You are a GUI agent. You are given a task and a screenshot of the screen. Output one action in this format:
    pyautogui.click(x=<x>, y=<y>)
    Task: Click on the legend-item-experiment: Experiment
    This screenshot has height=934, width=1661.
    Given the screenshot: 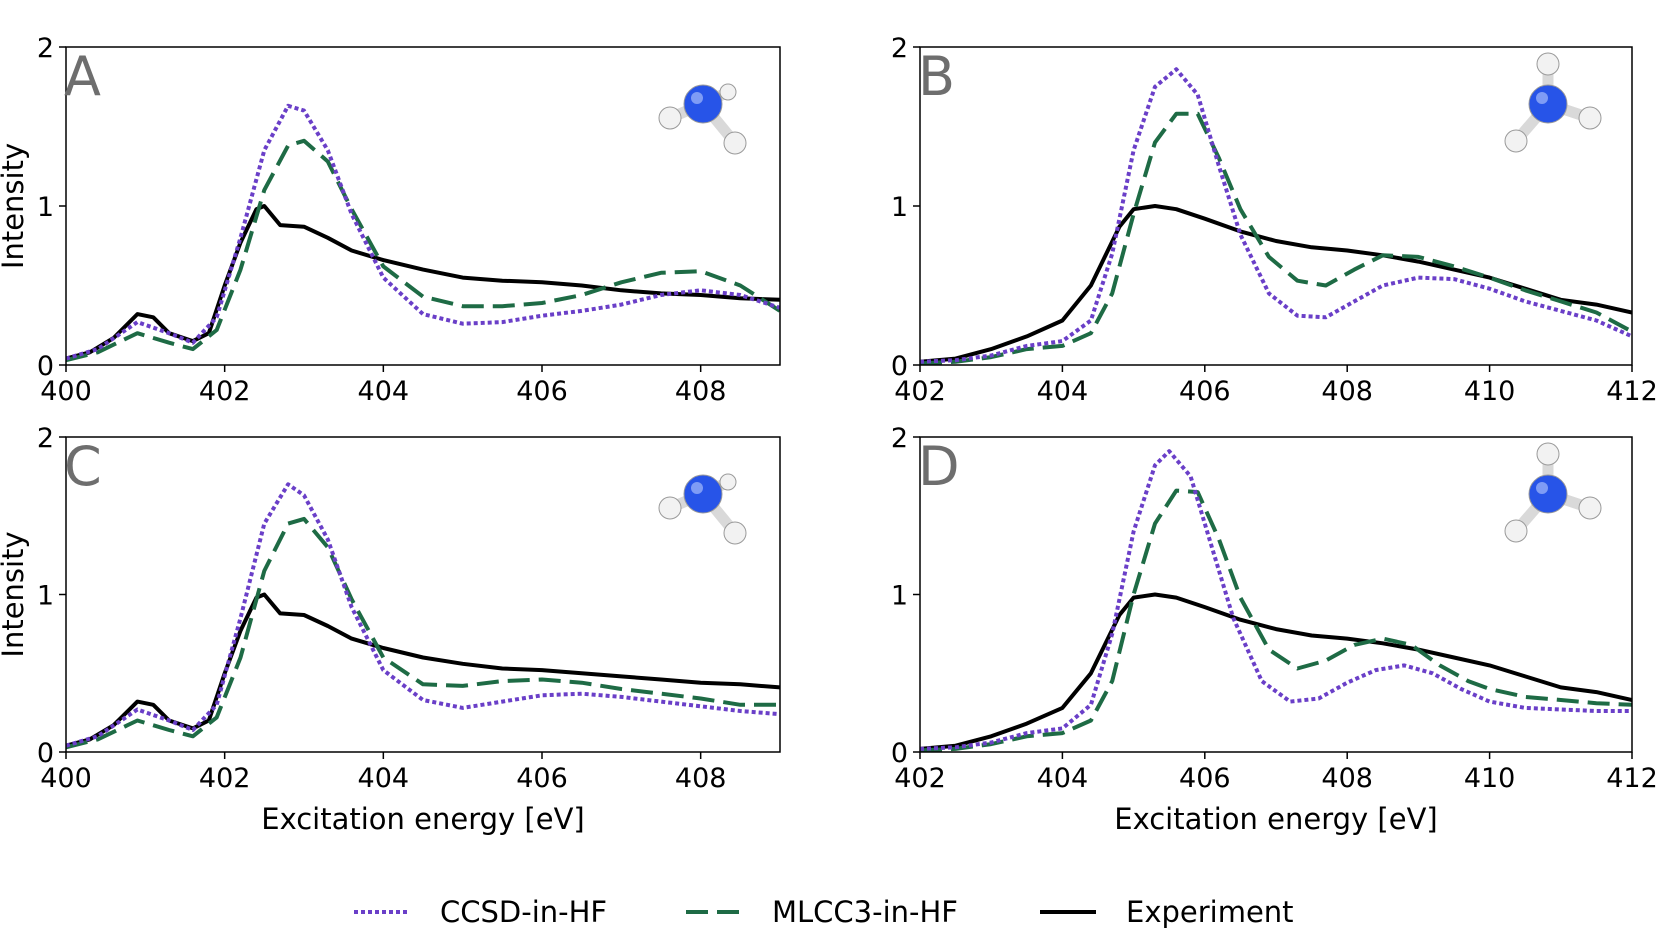 What is the action you would take?
    pyautogui.click(x=1167, y=912)
    